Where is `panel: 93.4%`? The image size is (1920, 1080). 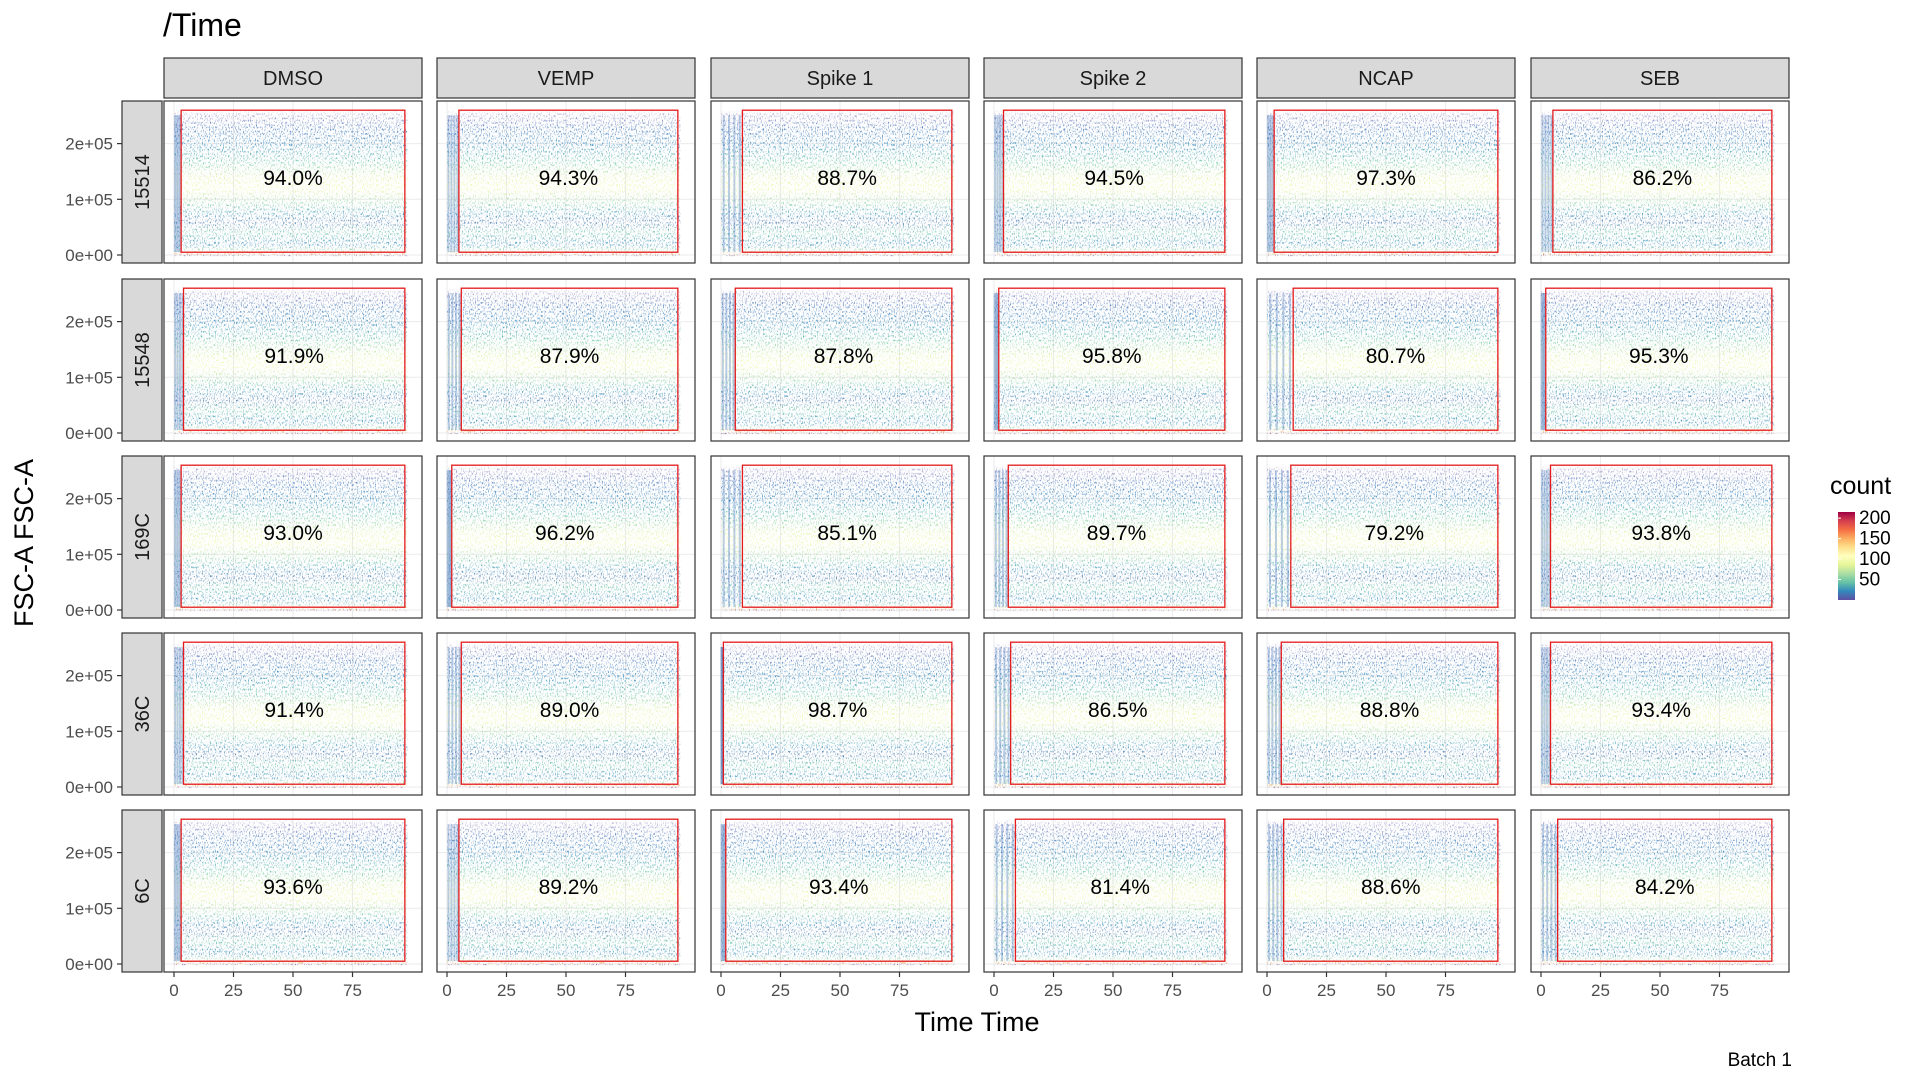
panel: 93.4% is located at coordinates (1660, 714).